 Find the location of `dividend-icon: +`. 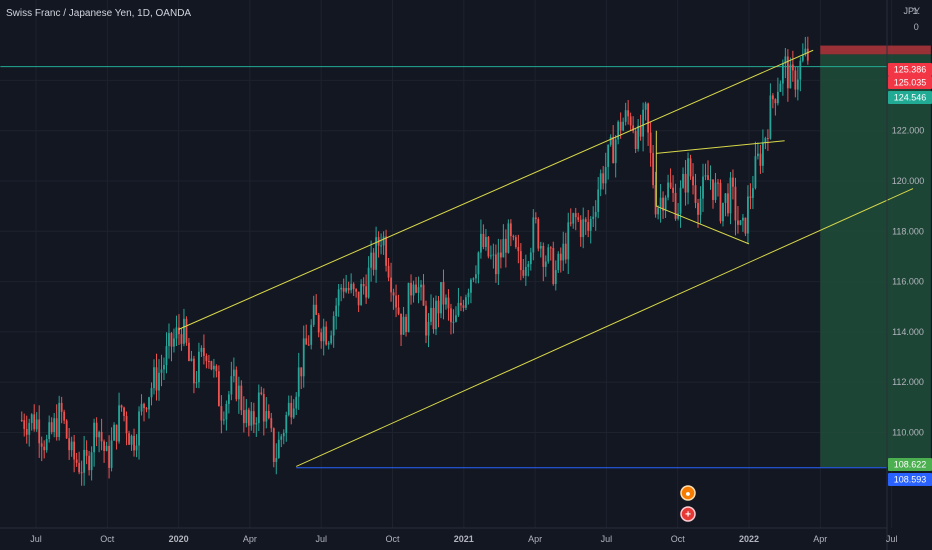

dividend-icon: + is located at coordinates (688, 514).